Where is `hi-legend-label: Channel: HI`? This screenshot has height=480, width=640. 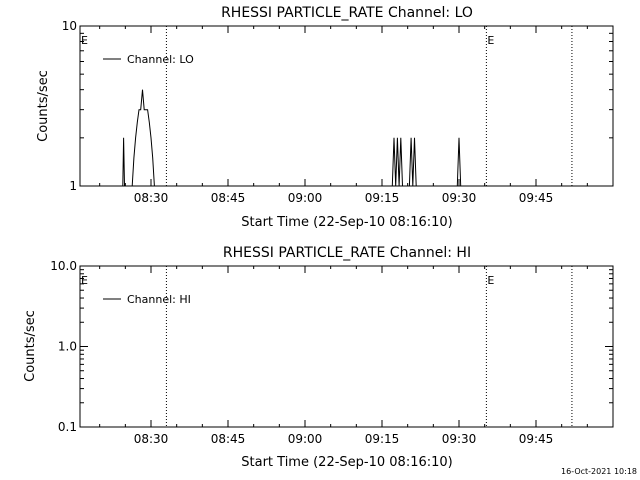 hi-legend-label: Channel: HI is located at coordinates (159, 299).